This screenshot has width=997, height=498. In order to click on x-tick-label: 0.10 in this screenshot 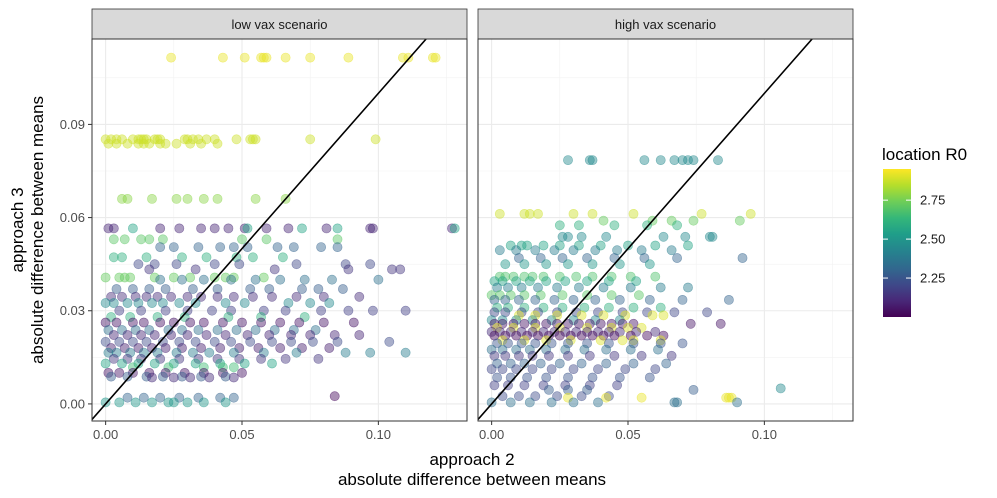, I will do `click(378, 434)`.